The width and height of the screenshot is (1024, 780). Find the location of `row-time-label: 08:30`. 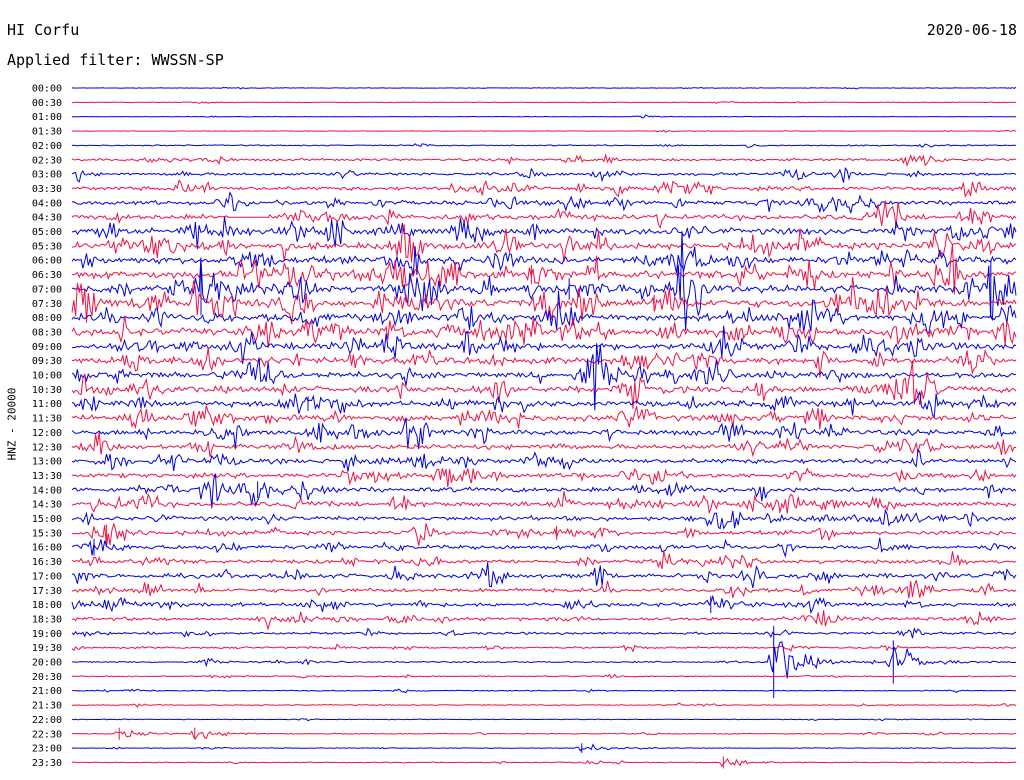

row-time-label: 08:30 is located at coordinates (47, 332).